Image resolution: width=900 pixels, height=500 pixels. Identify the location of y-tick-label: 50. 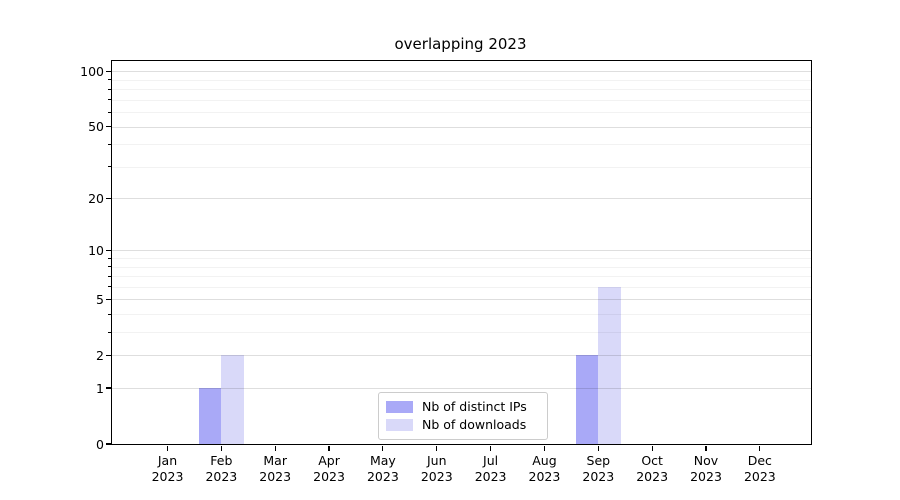
(96, 127).